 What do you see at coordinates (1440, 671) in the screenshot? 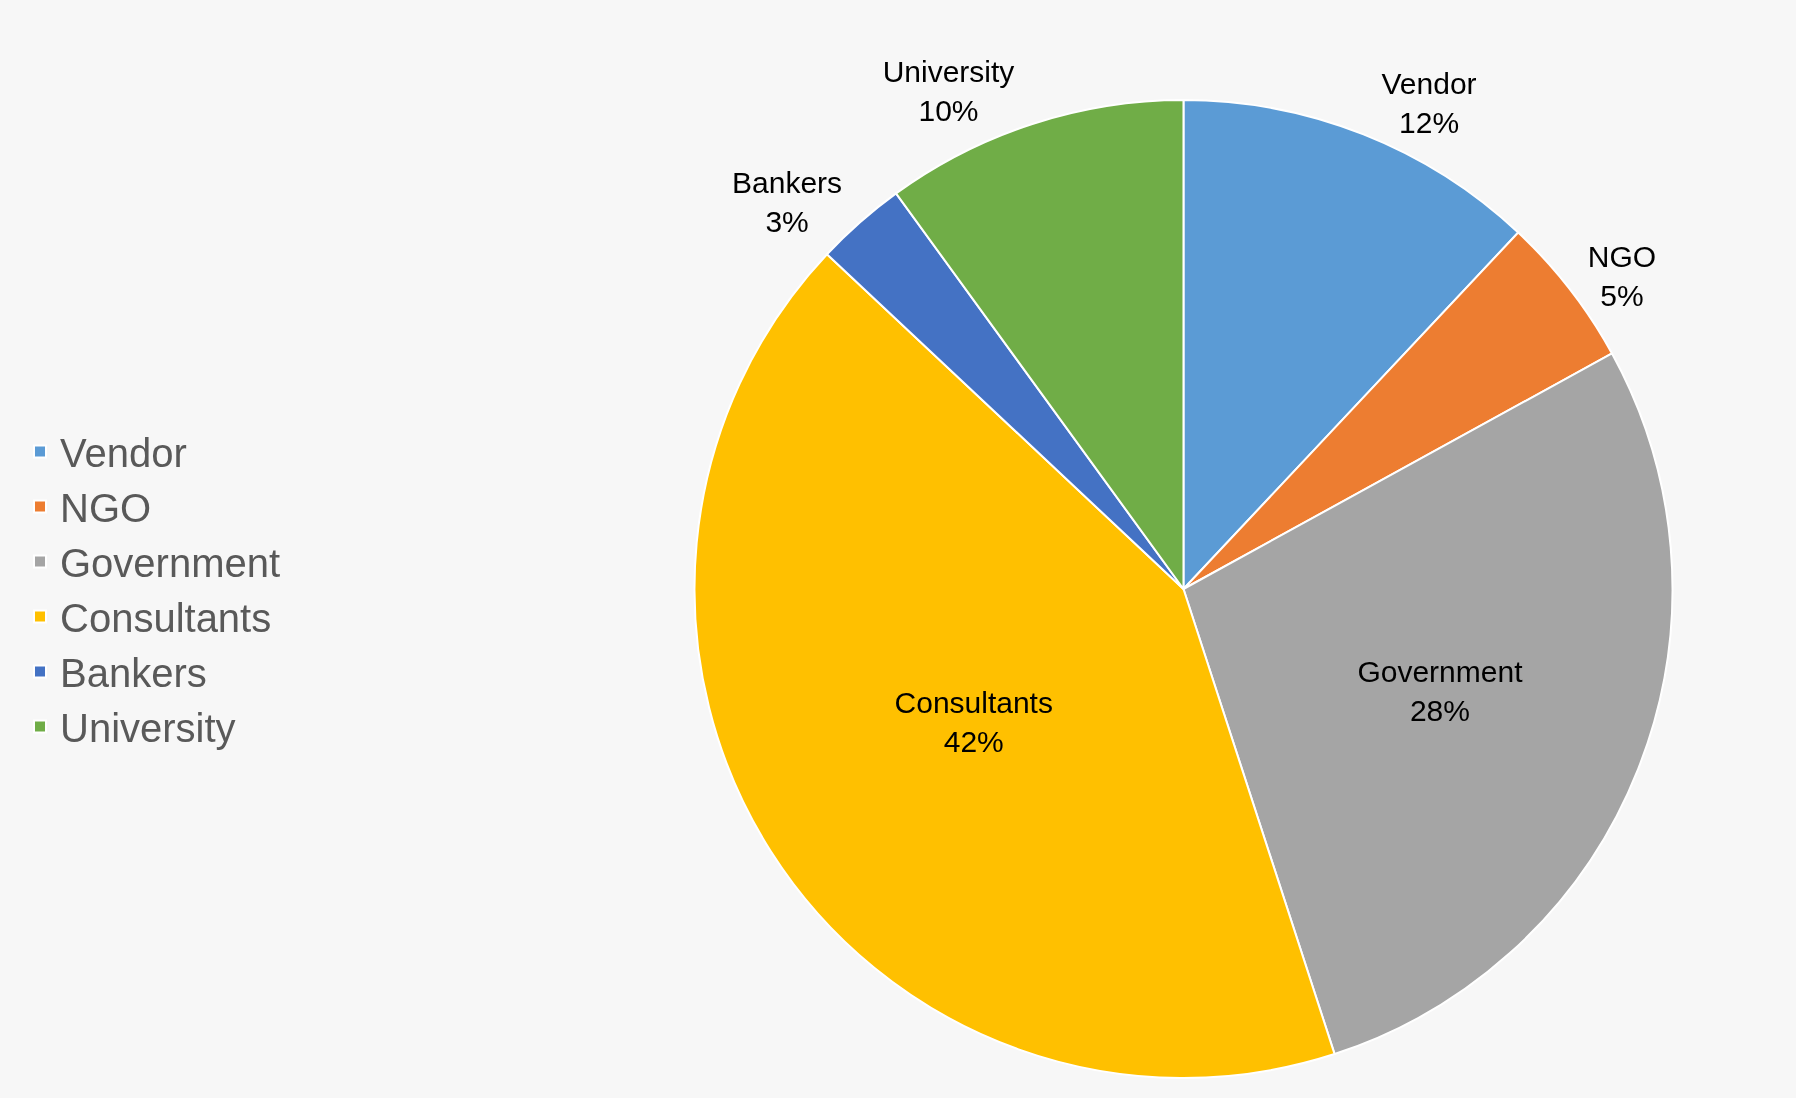
I see `slice-label: Government` at bounding box center [1440, 671].